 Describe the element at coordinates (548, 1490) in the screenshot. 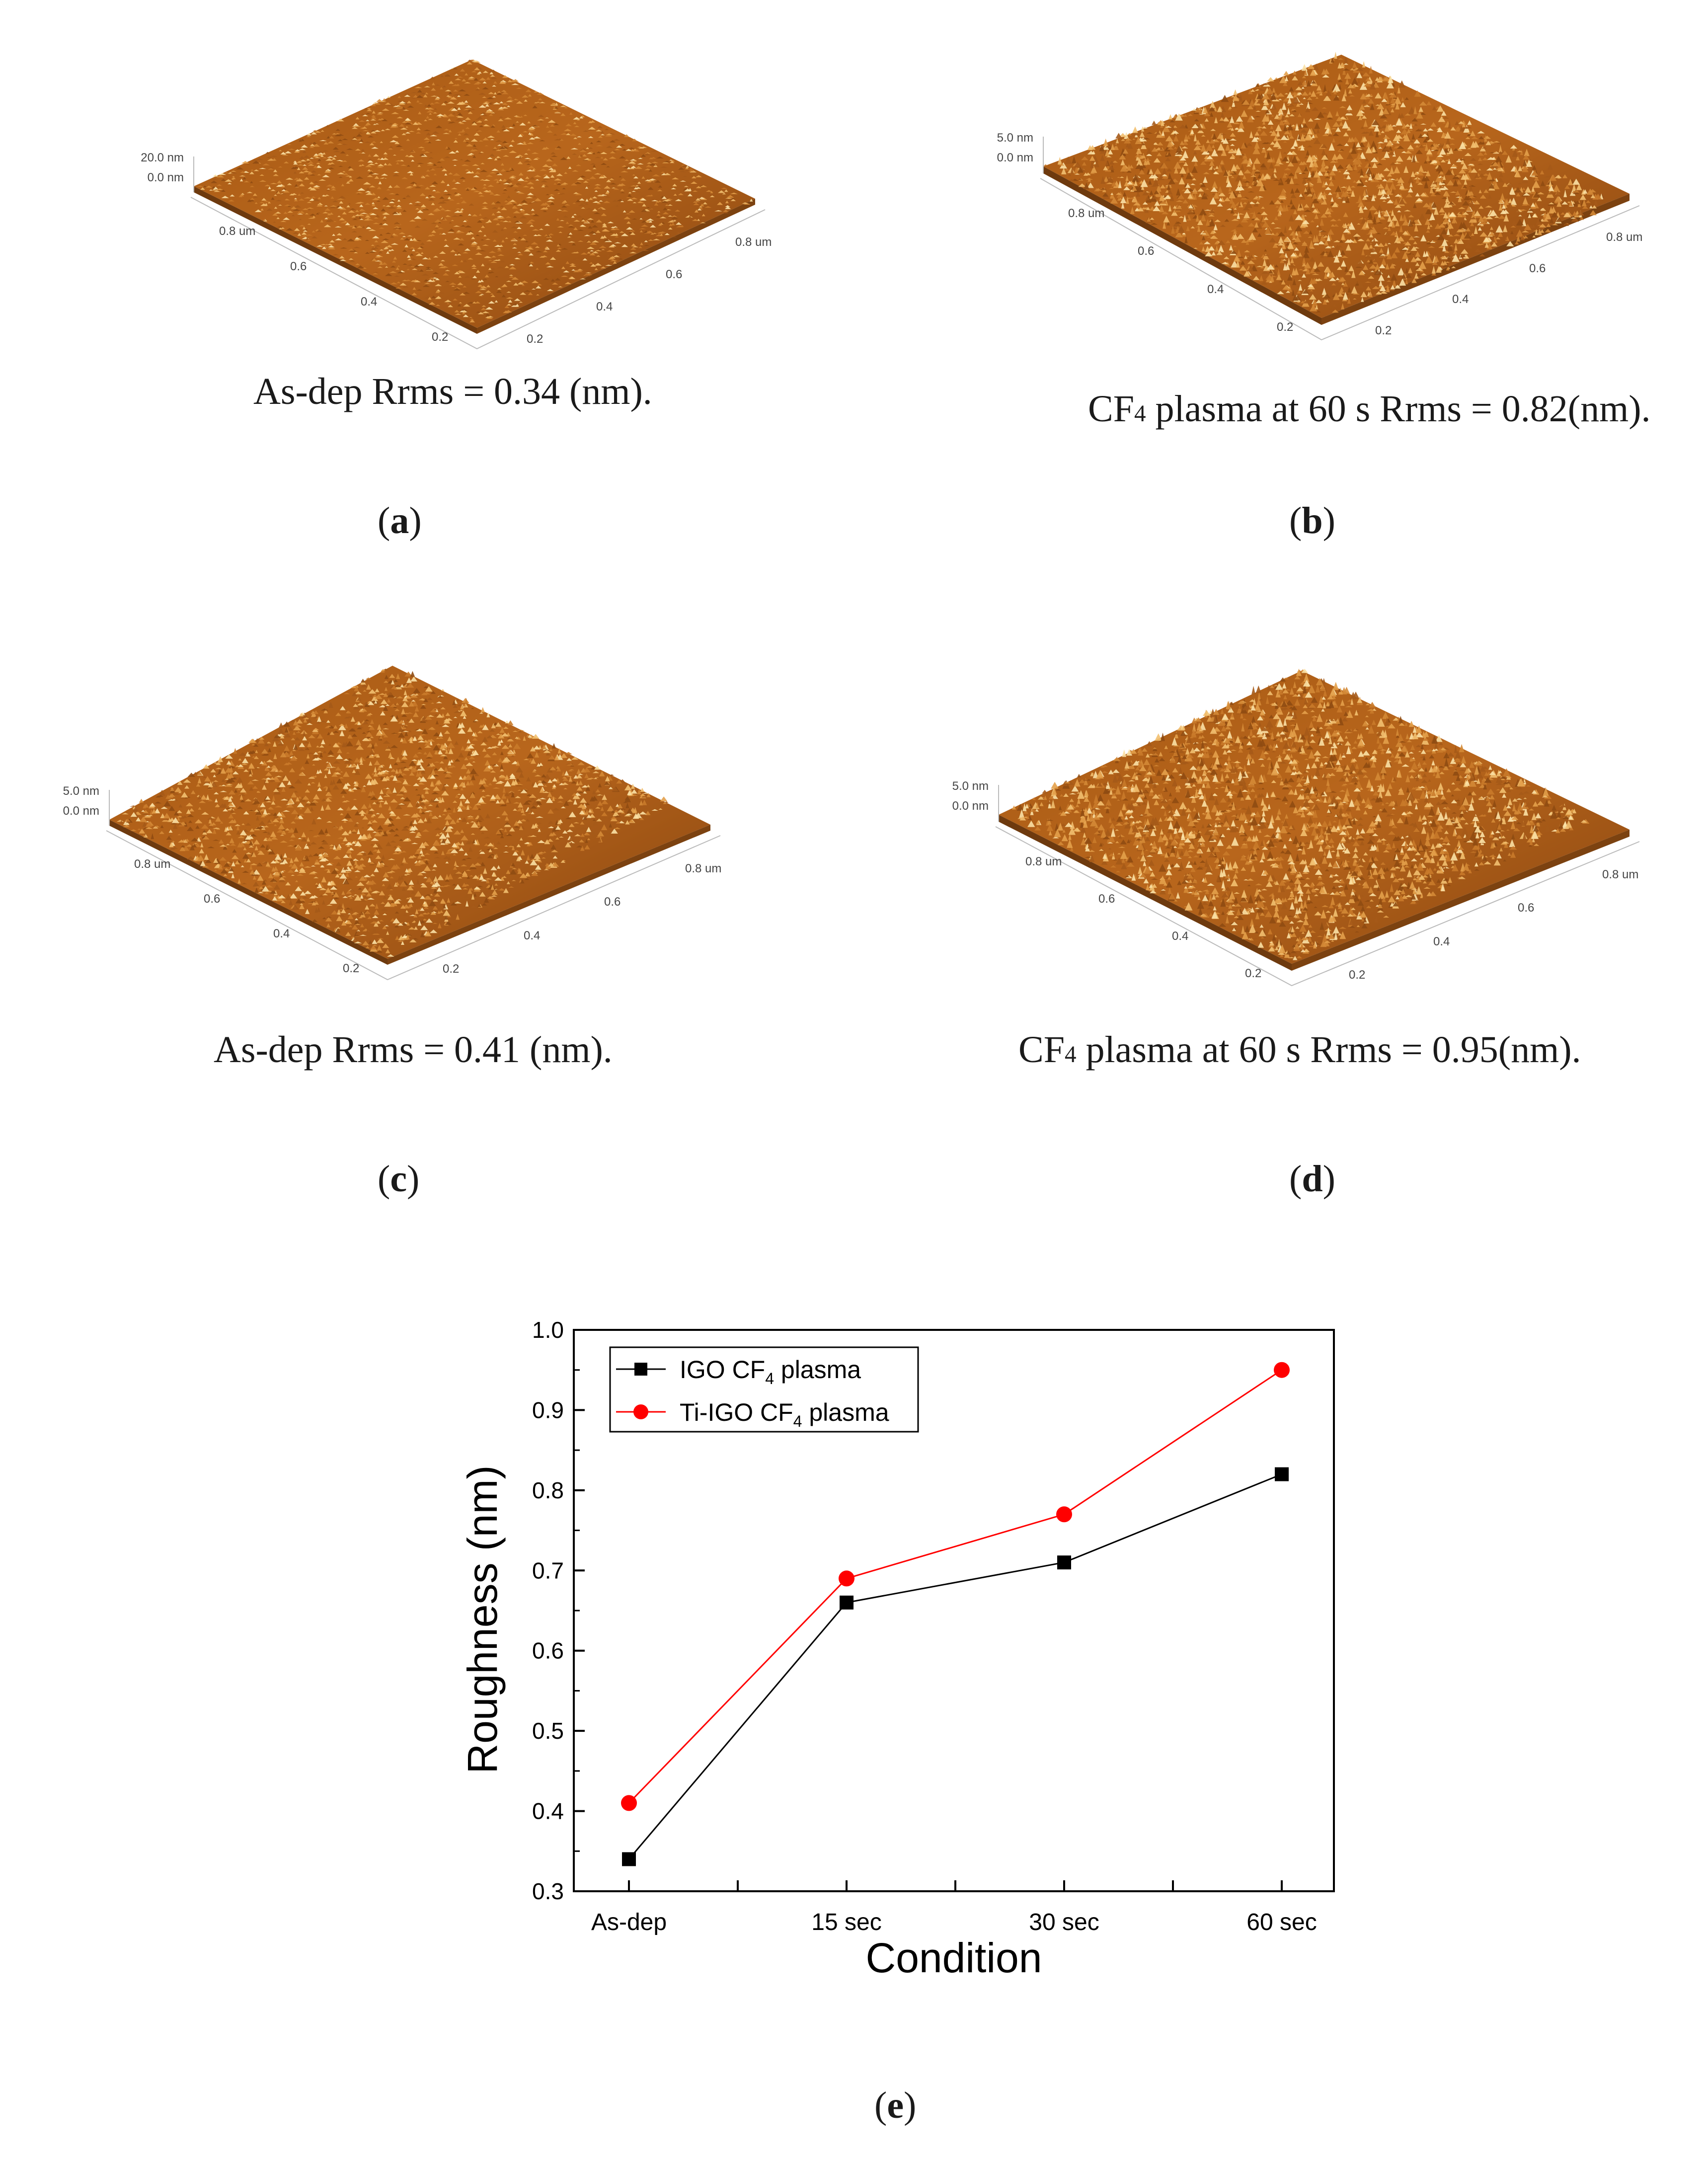

I see `y-tick-label: 0.8` at that location.